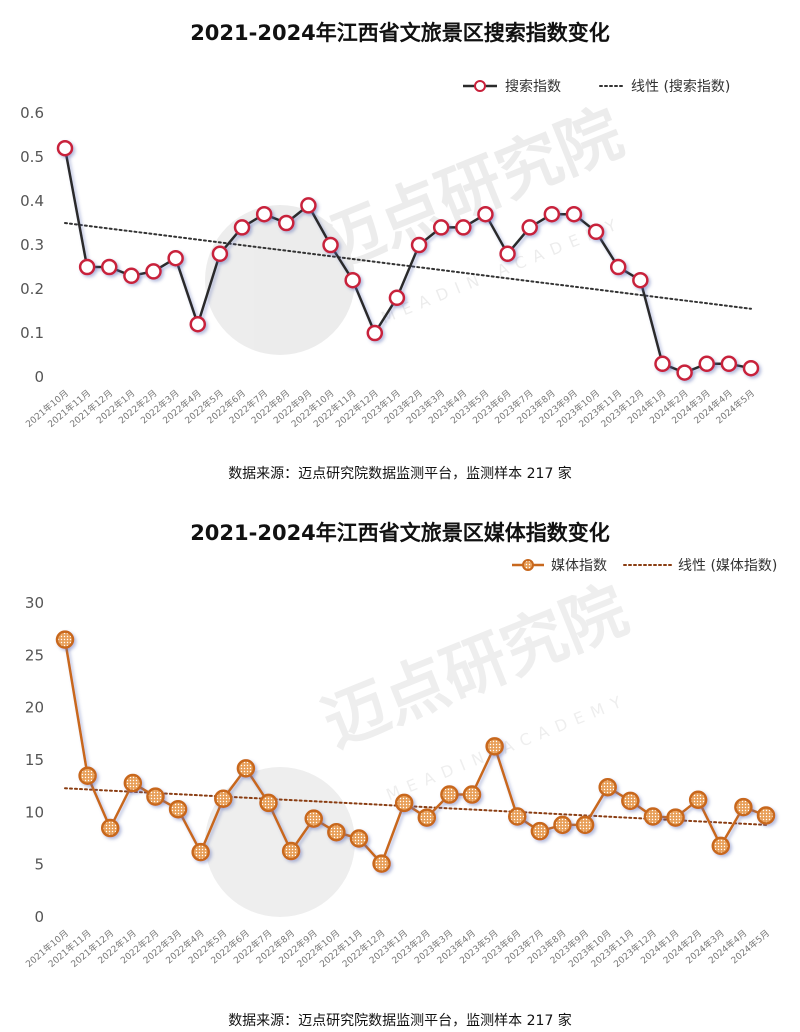  What do you see at coordinates (34, 760) in the screenshot?
I see `y-tick-label: 15` at bounding box center [34, 760].